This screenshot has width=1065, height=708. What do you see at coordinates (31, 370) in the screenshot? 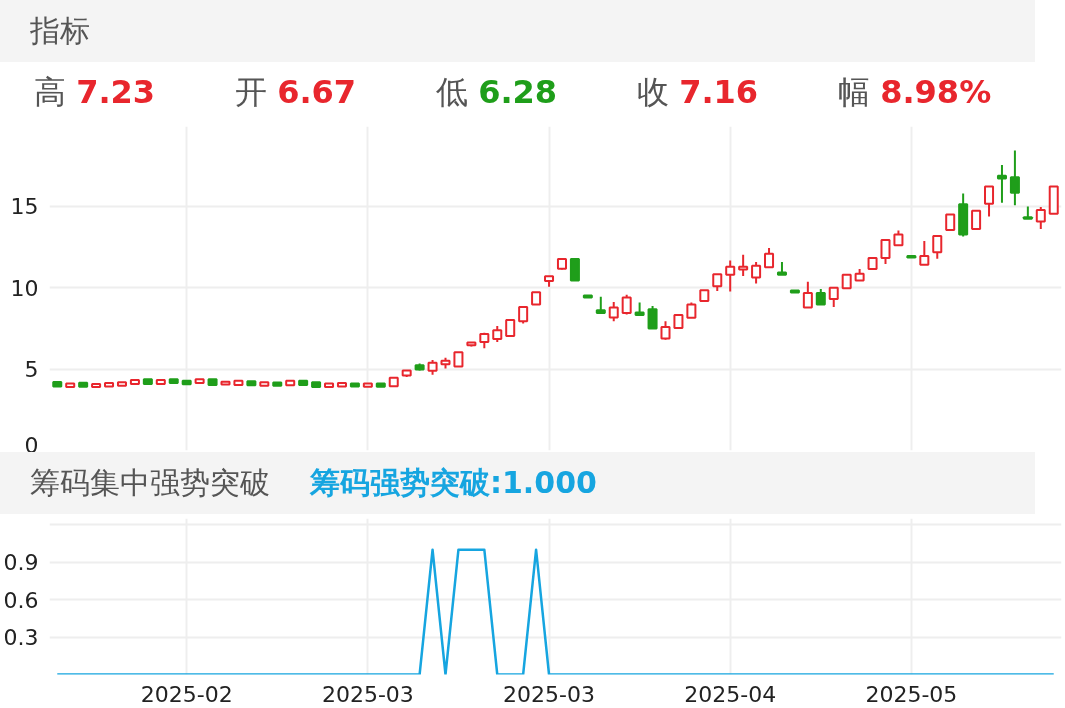
I see `y-tick-label: 5` at bounding box center [31, 370].